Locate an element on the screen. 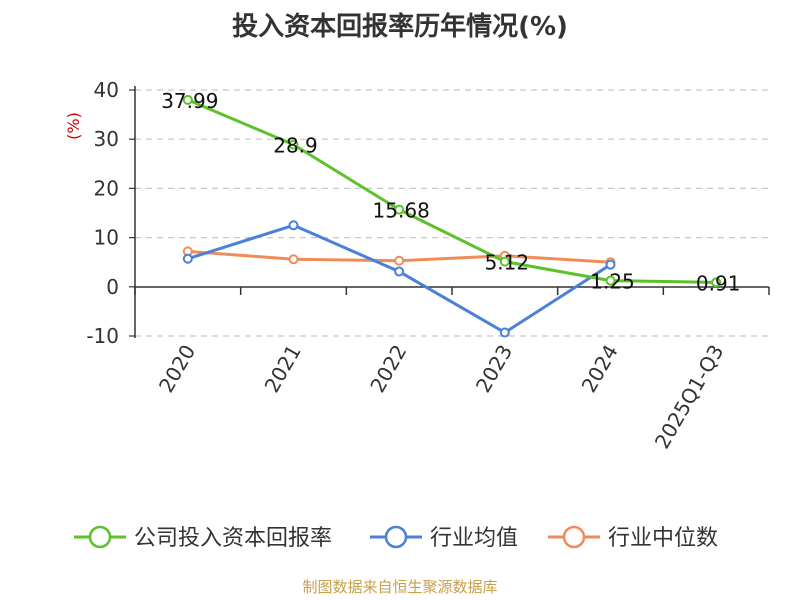 Image resolution: width=800 pixels, height=600 pixels. series-line is located at coordinates (399, 279).